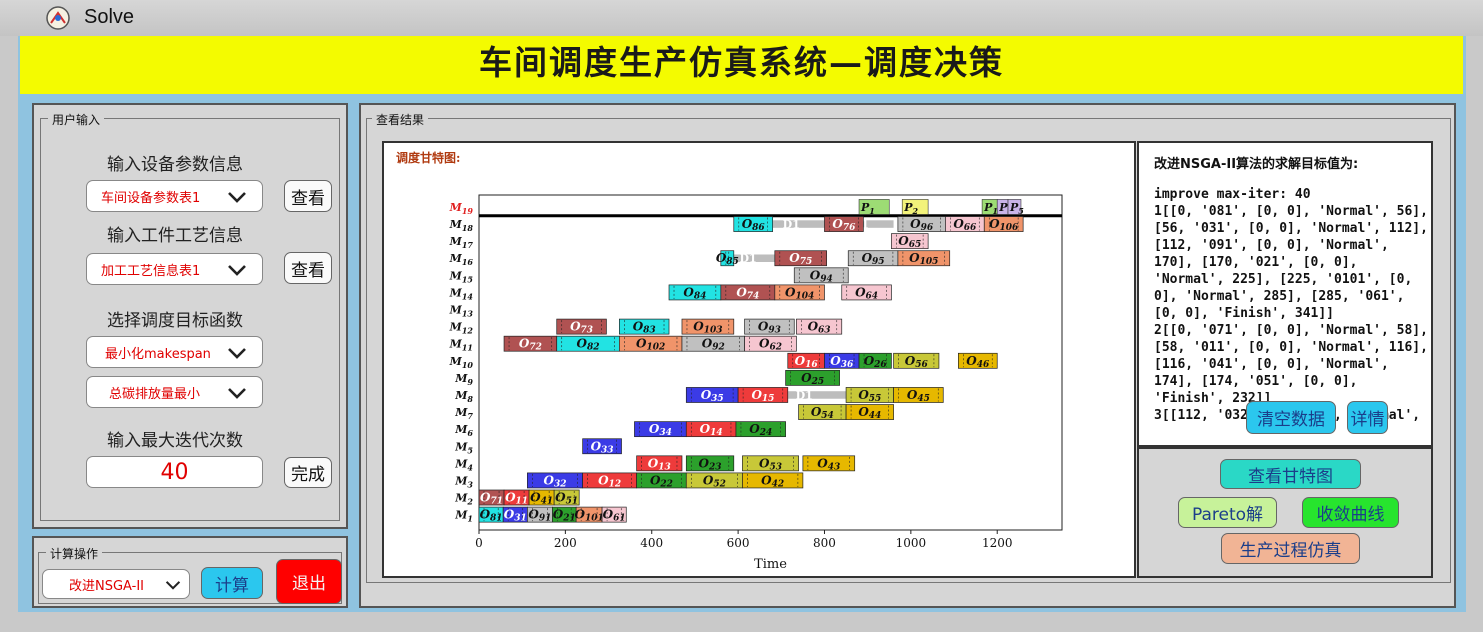 The height and width of the screenshot is (632, 1483). What do you see at coordinates (876, 362) in the screenshot?
I see `gantt-bar-label: O26` at bounding box center [876, 362].